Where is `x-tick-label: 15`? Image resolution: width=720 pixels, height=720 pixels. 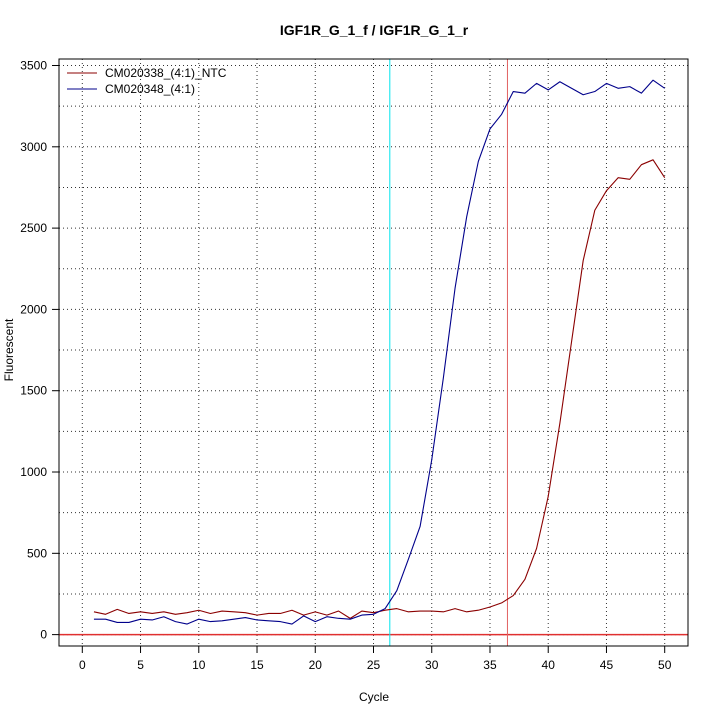
x-tick-label: 15 is located at coordinates (257, 665).